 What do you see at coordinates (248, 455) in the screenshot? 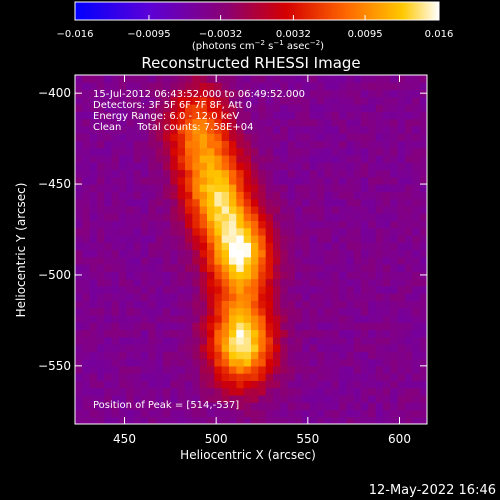
I see `x-axis-label: Heliocentric X (arcsec)` at bounding box center [248, 455].